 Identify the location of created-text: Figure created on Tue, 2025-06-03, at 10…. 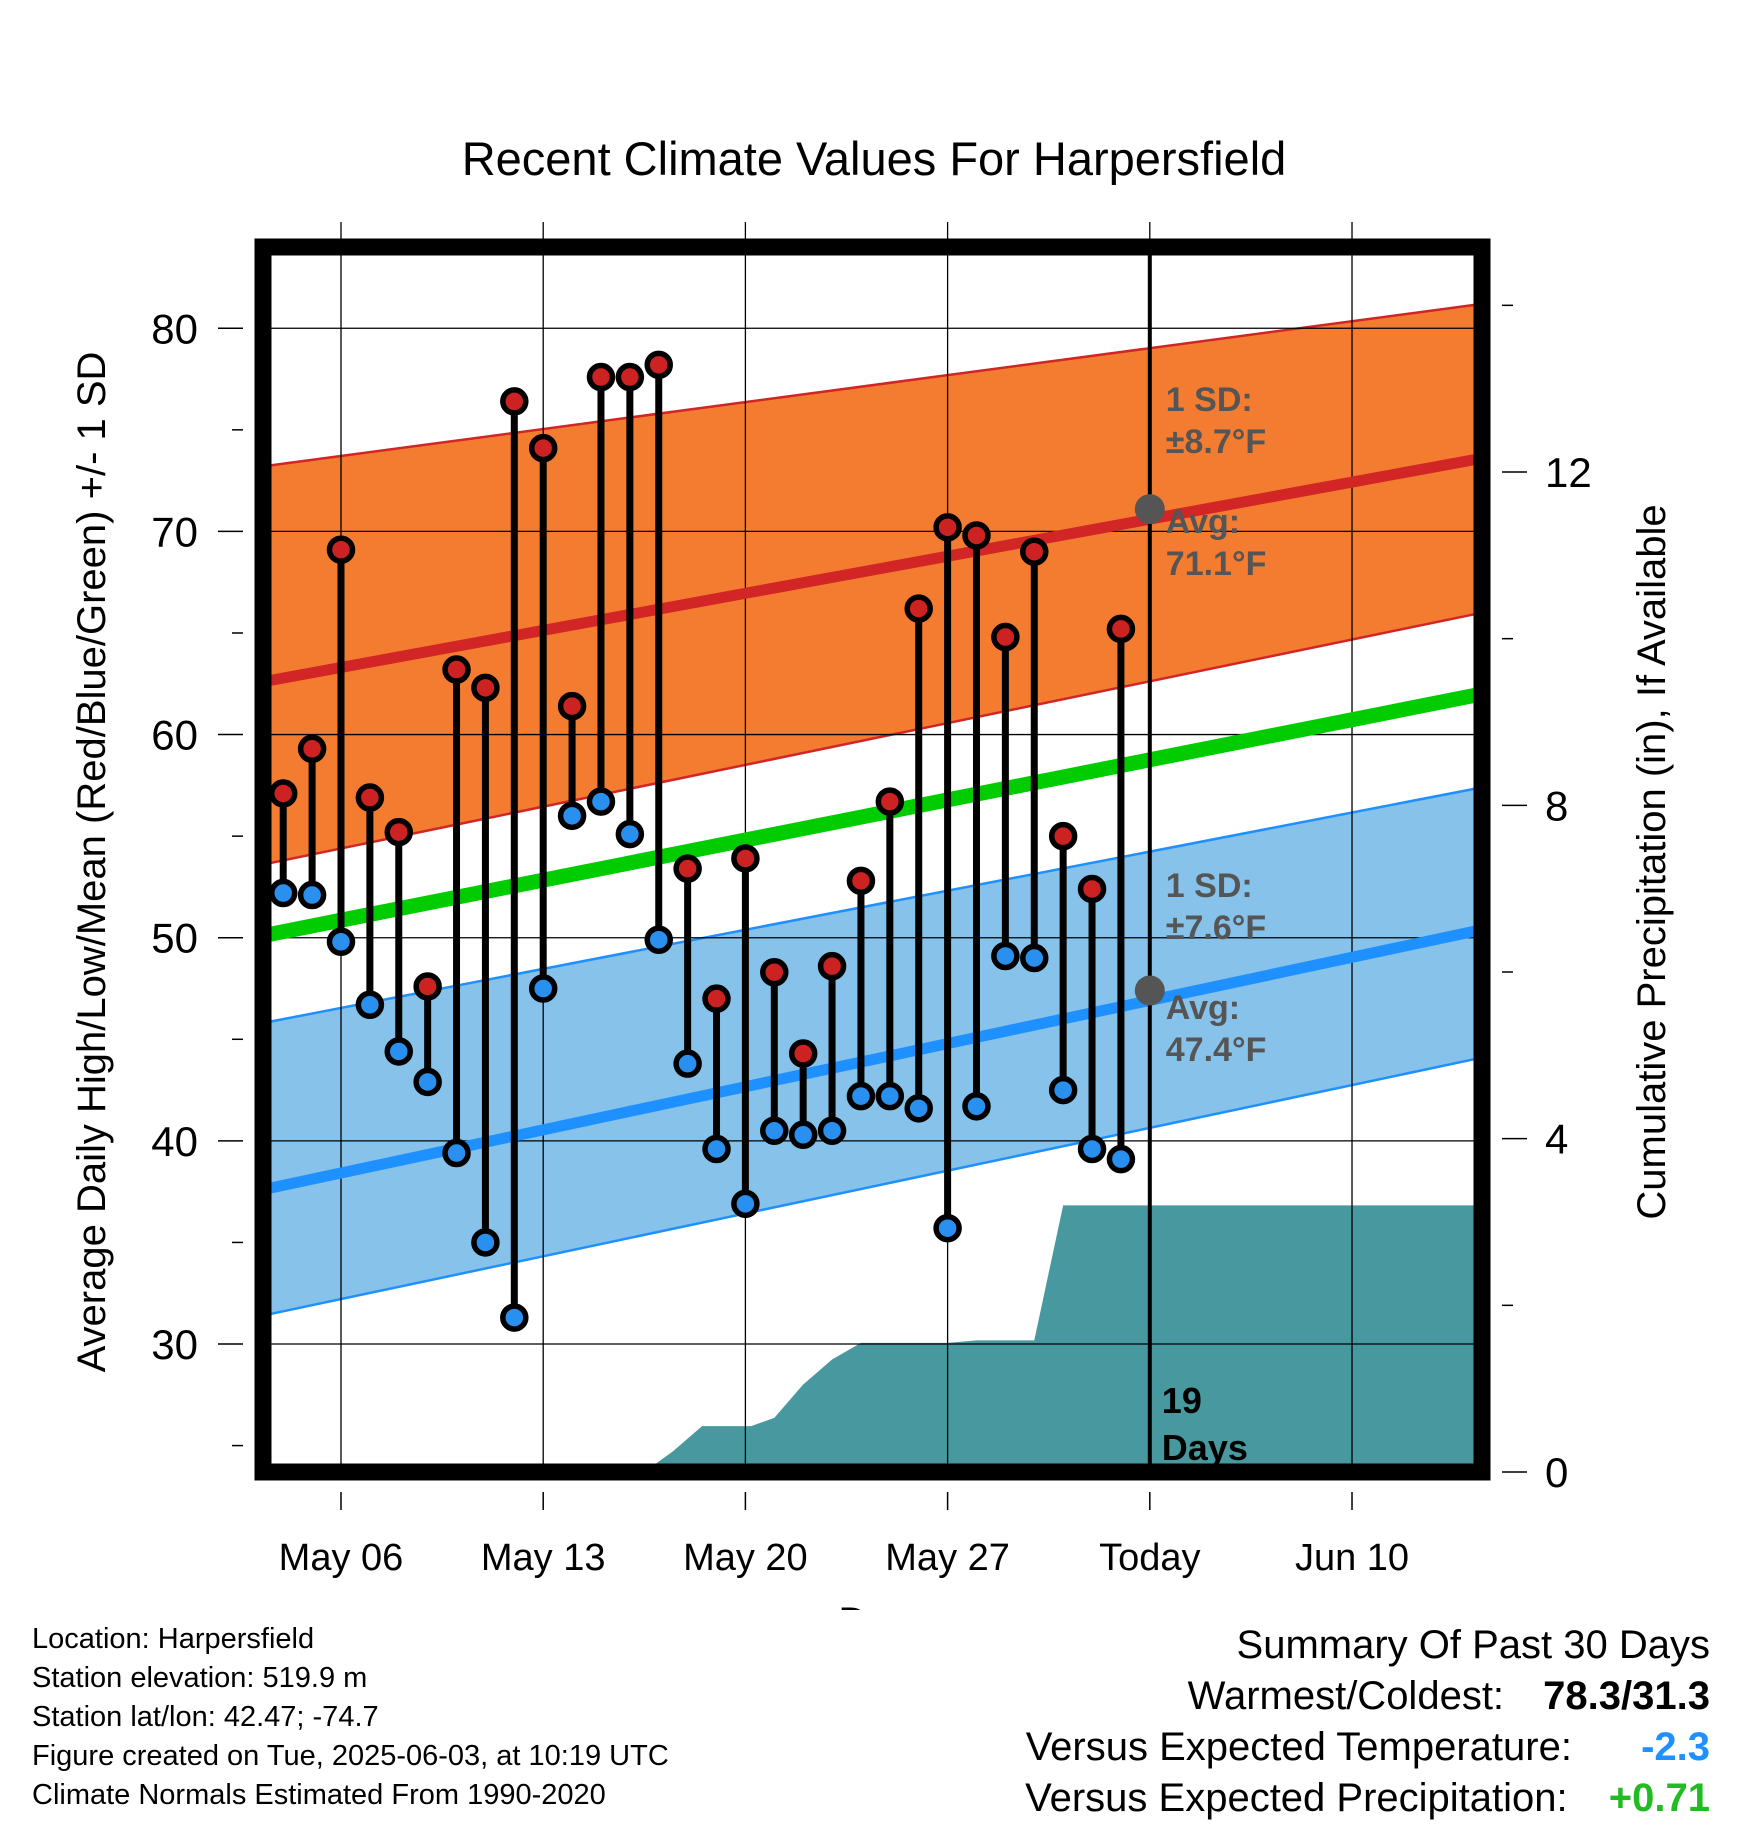
(350, 1756).